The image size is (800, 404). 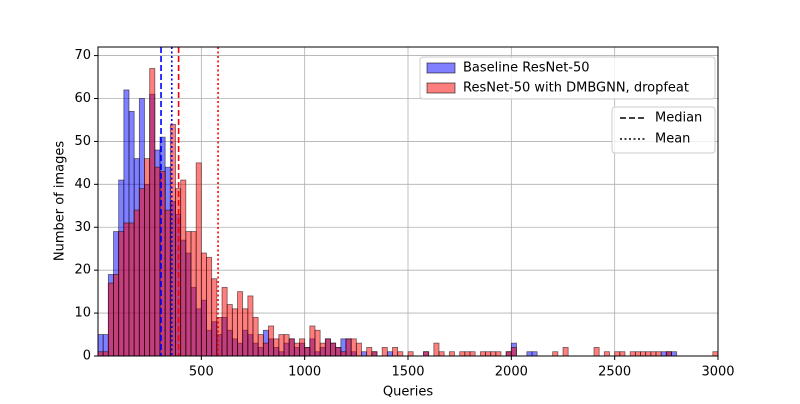 I want to click on y-tick-label: 0, so click(x=87, y=356).